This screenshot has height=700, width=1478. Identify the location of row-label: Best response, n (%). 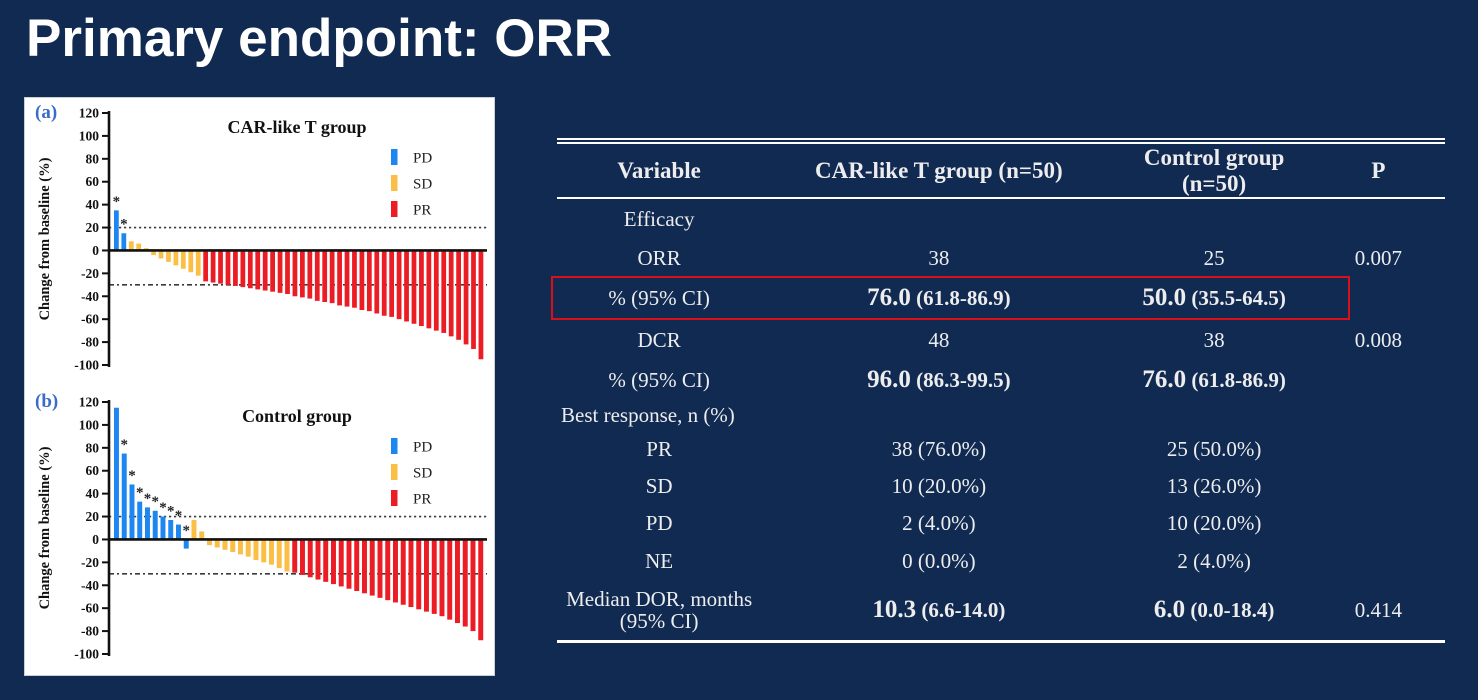
(648, 414).